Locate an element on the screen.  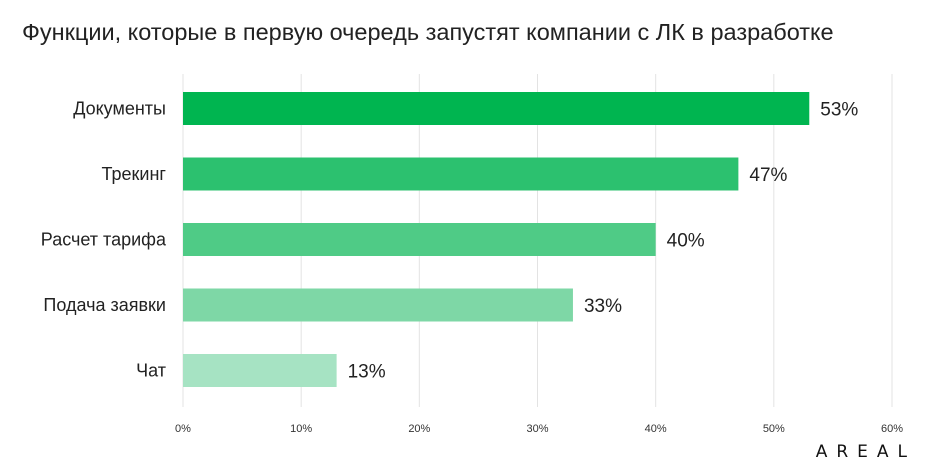
areal-logo: AREAL is located at coordinates (865, 452).